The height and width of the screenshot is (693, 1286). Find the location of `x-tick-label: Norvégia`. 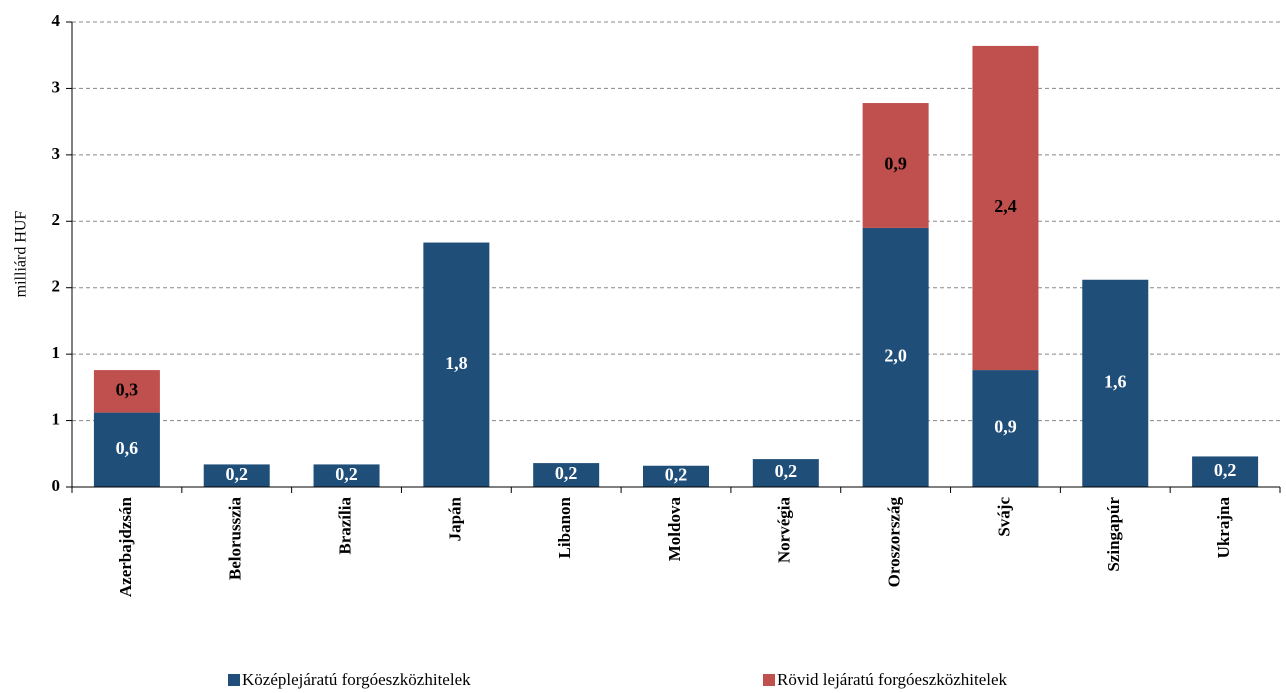

x-tick-label: Norvégia is located at coordinates (784, 530).